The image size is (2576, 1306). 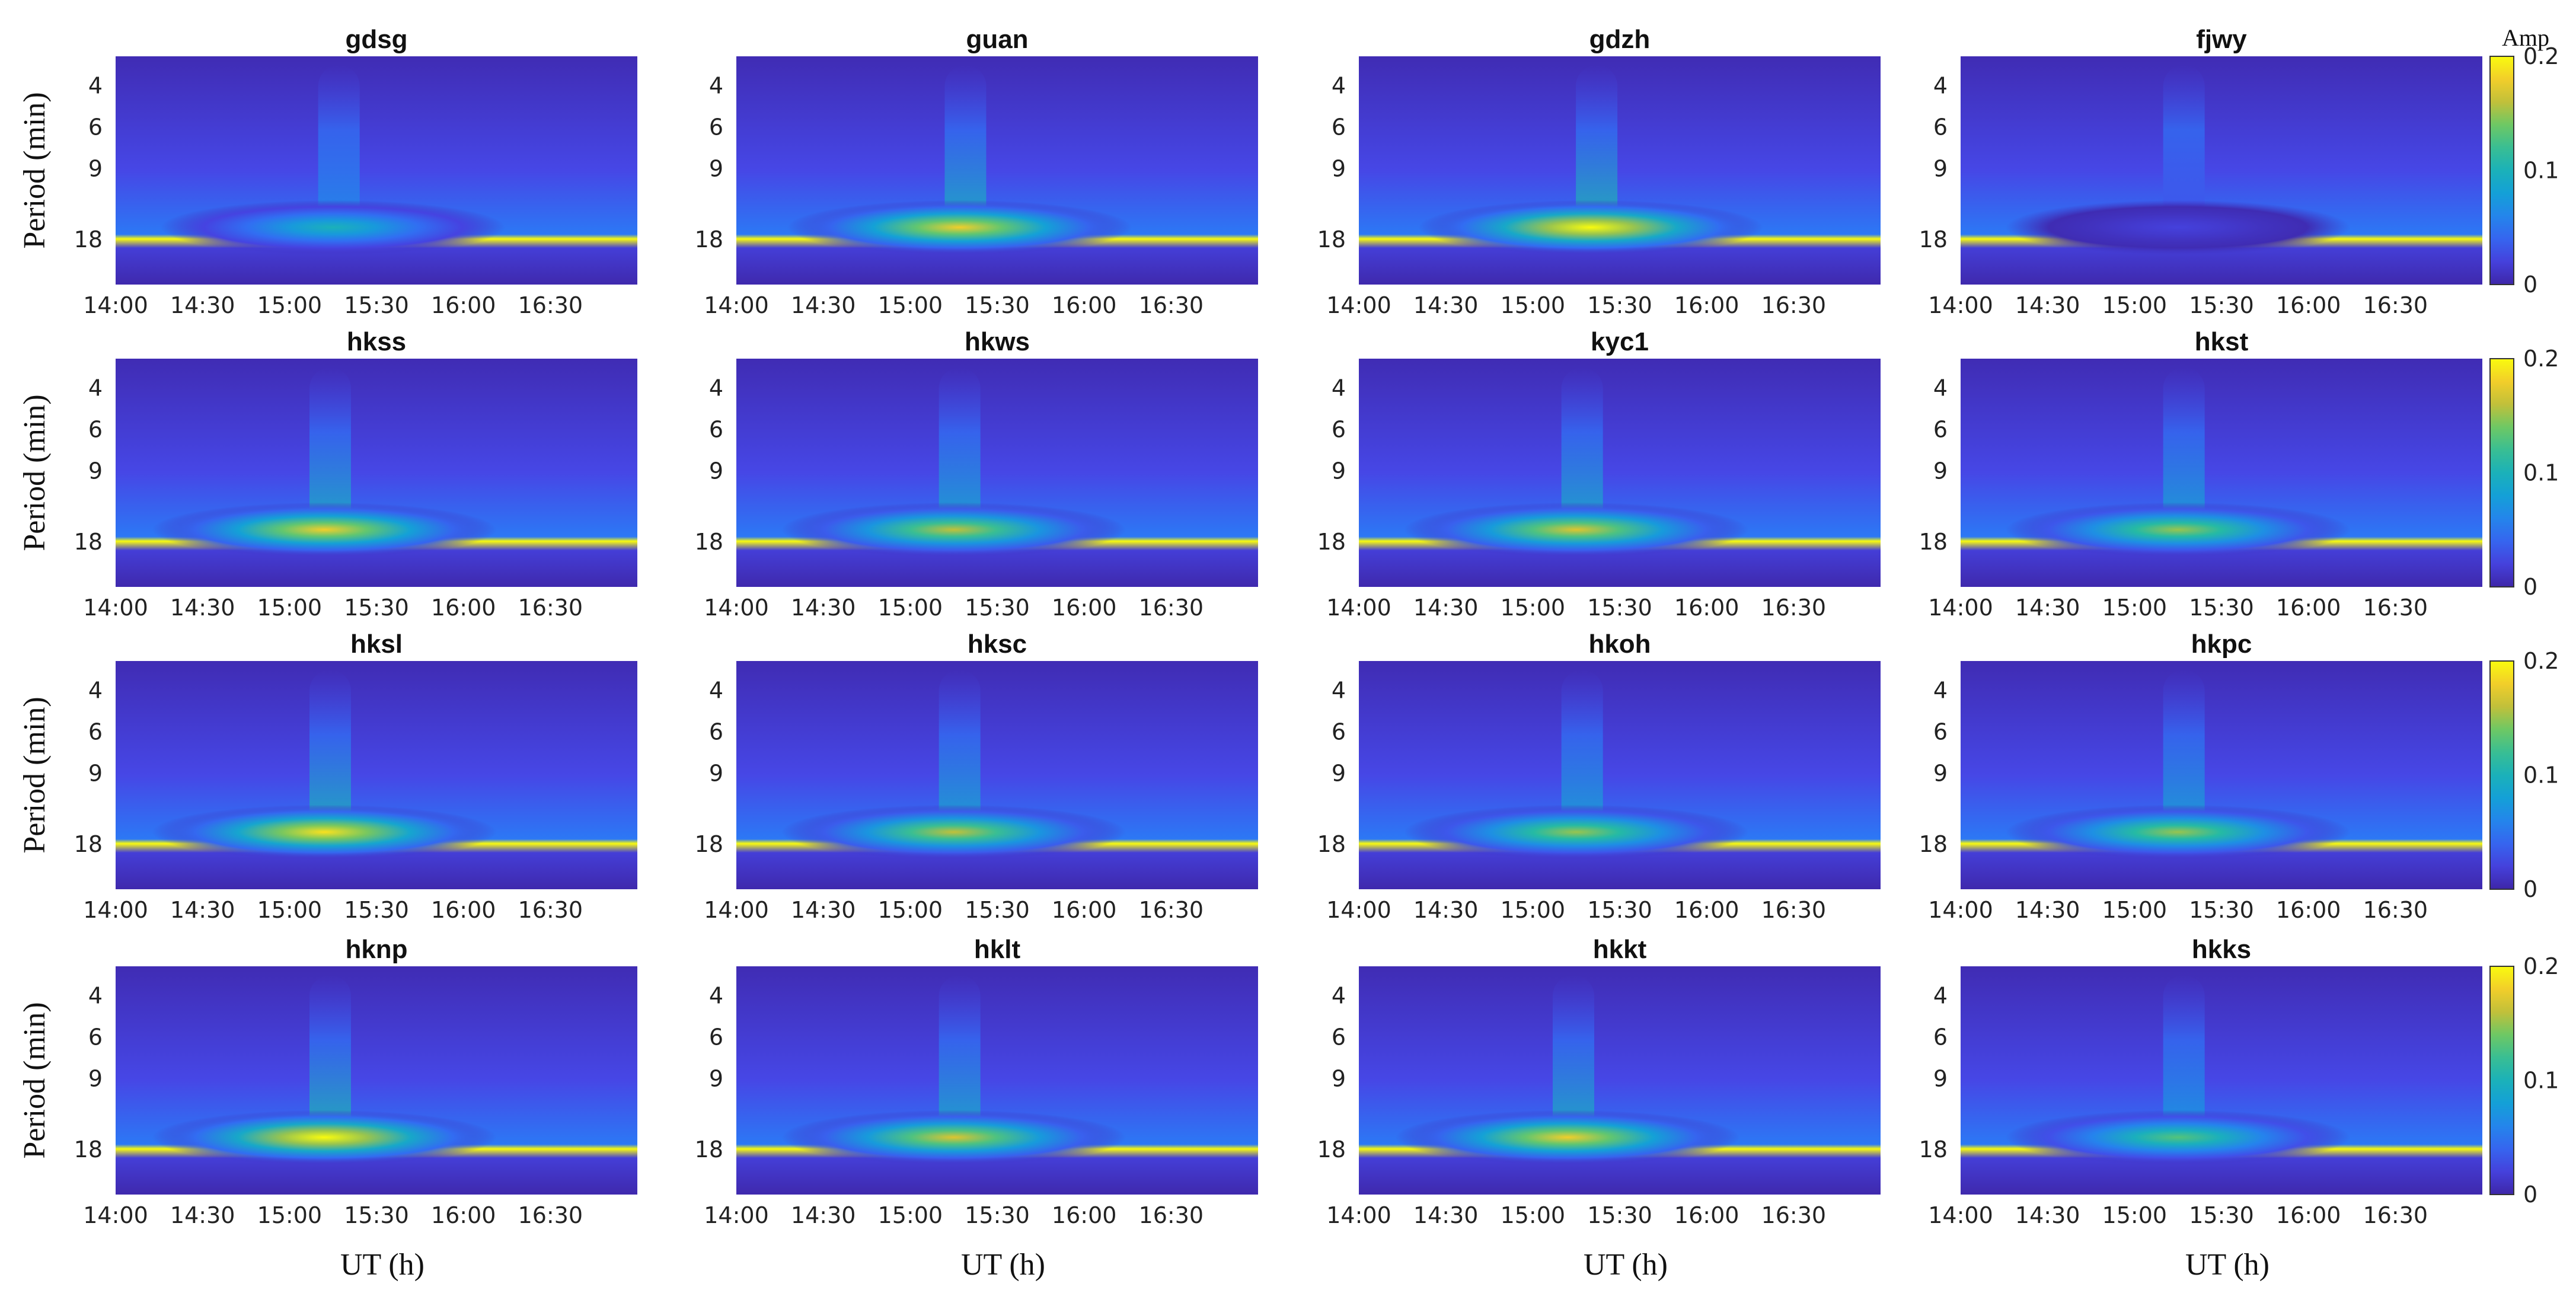 What do you see at coordinates (997, 39) in the screenshot?
I see `panel-title: guan` at bounding box center [997, 39].